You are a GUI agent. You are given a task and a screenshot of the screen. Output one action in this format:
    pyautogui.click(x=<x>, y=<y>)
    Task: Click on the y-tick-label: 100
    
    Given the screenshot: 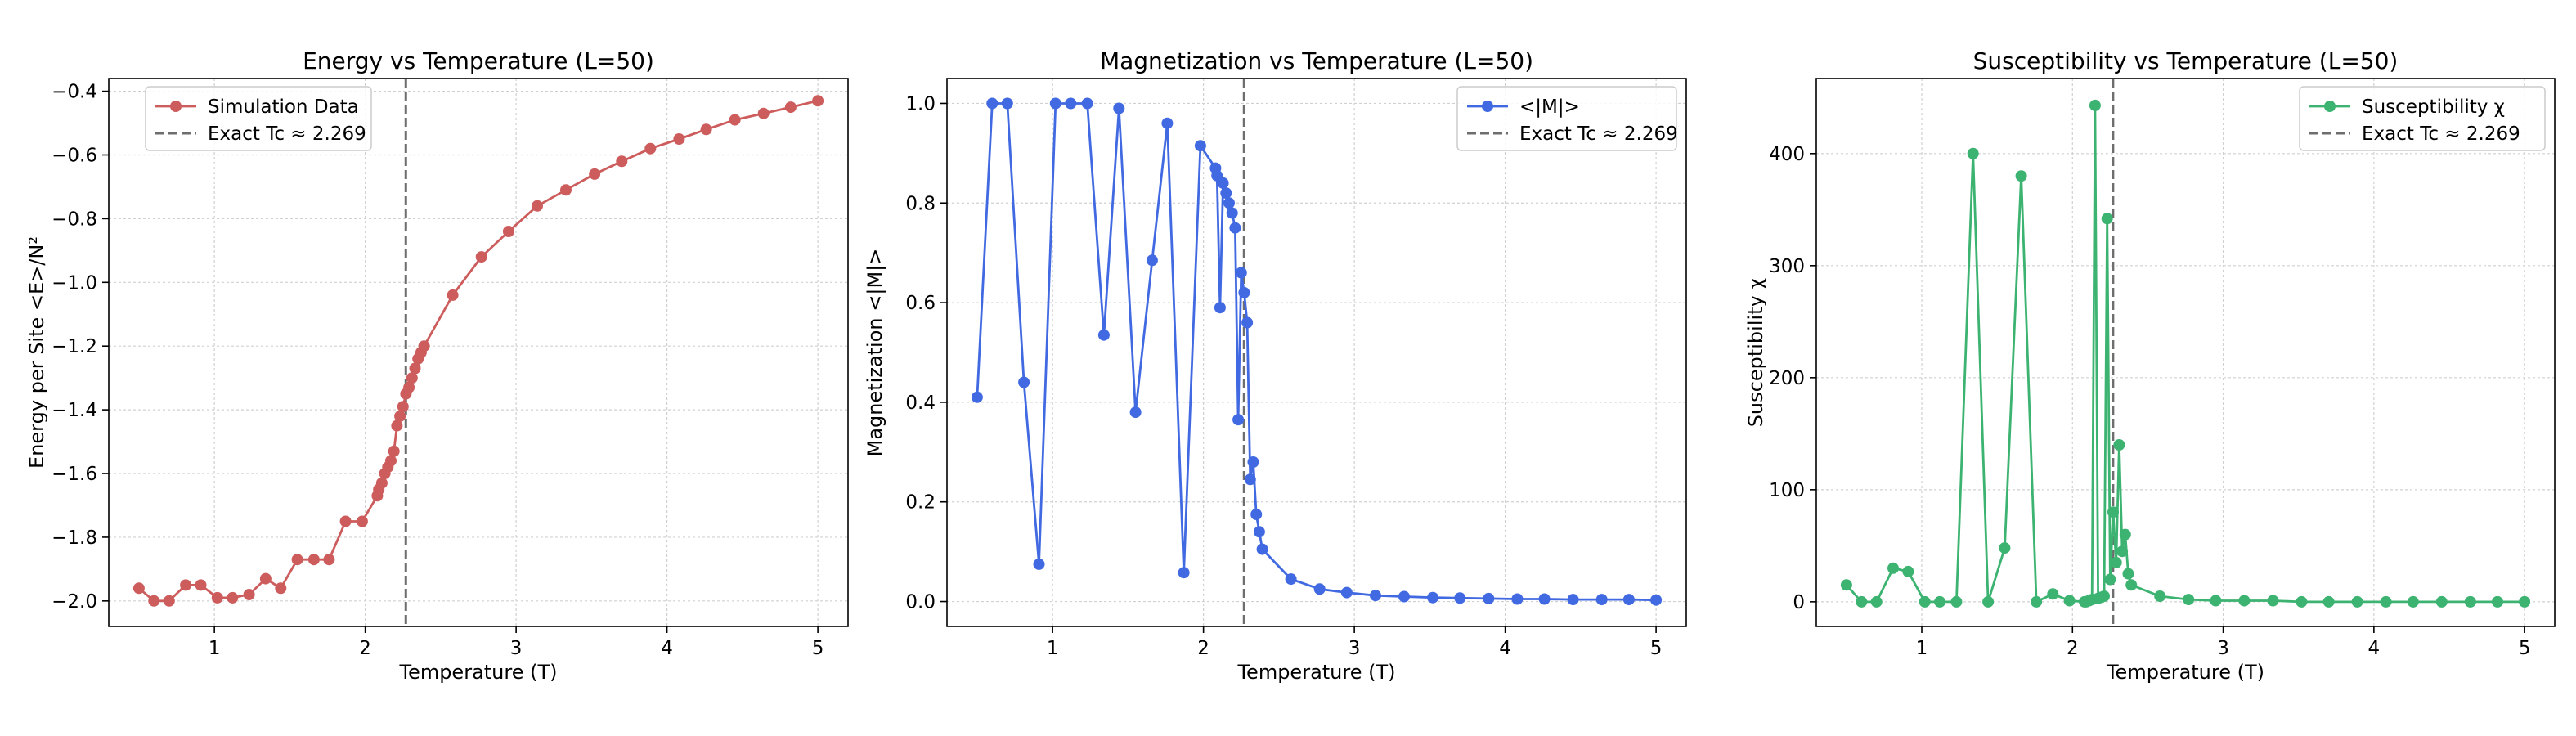 What is the action you would take?
    pyautogui.click(x=1787, y=490)
    